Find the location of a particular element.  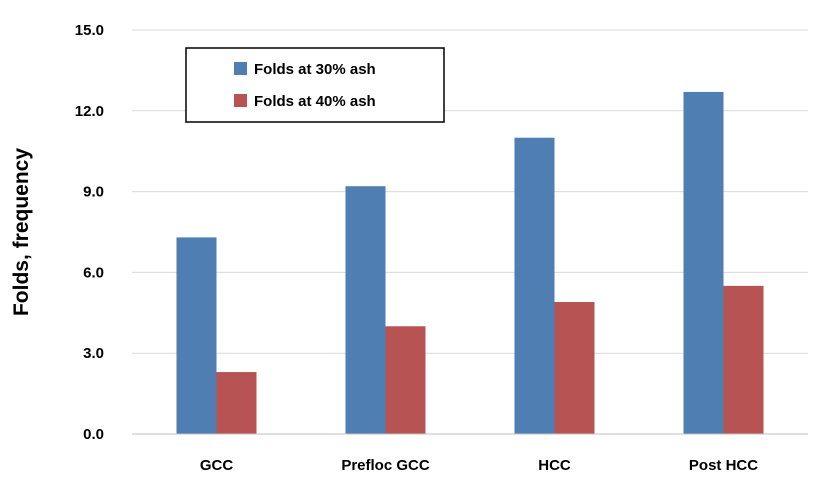

x-tick-label: HCC is located at coordinates (554, 465).